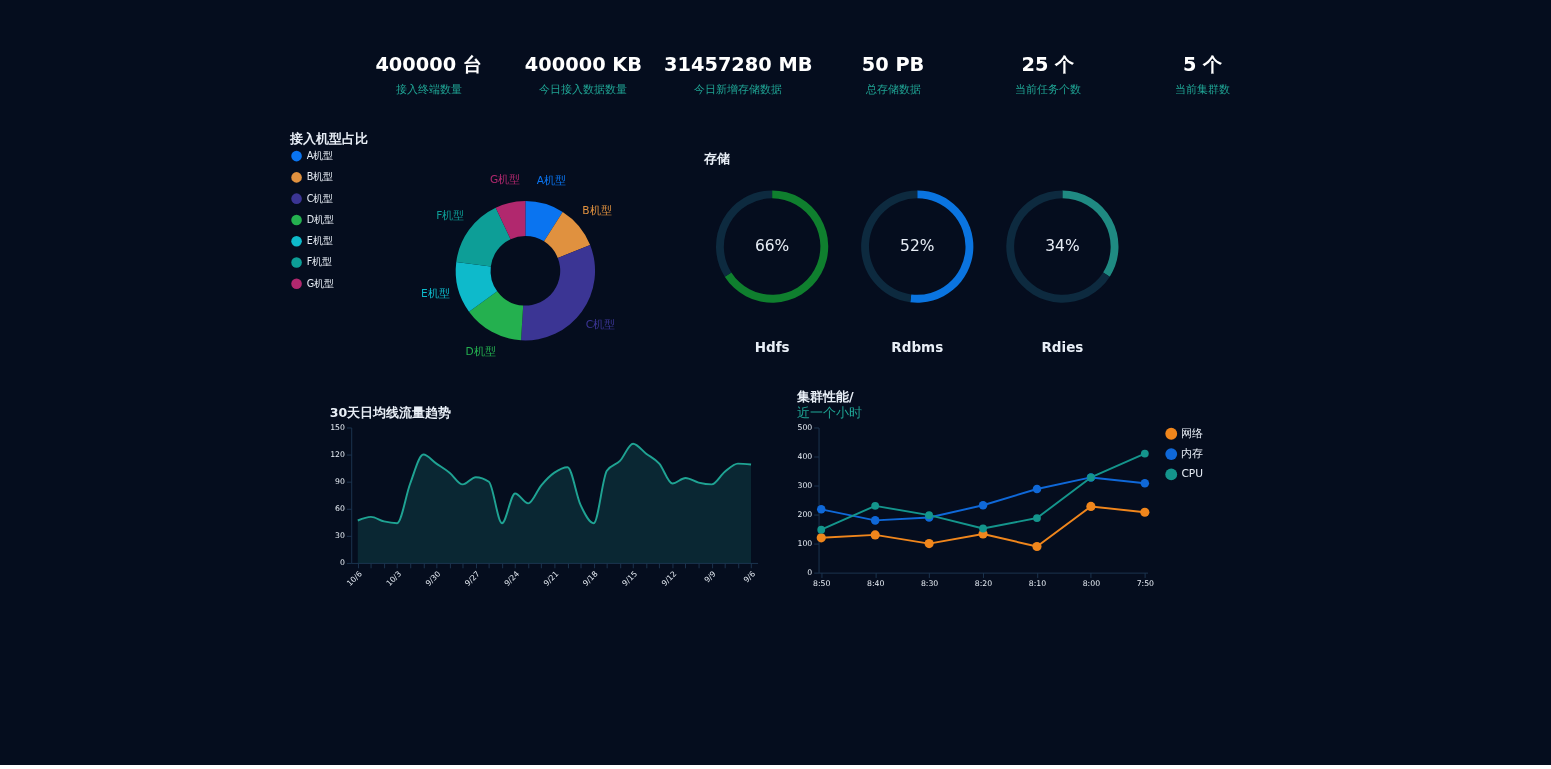  What do you see at coordinates (338, 454) in the screenshot?
I see `y-tick-label: 120` at bounding box center [338, 454].